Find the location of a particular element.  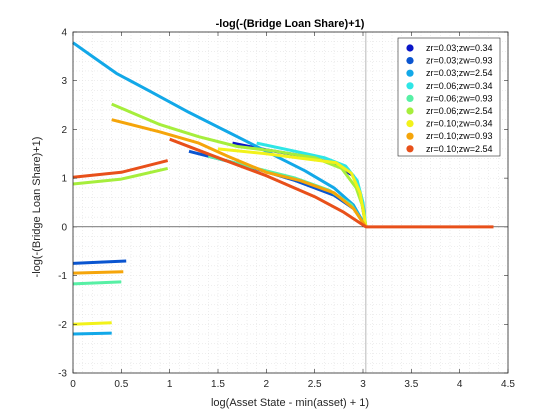

legend-label: zr=0.03;zw=2.54 is located at coordinates (459, 73).